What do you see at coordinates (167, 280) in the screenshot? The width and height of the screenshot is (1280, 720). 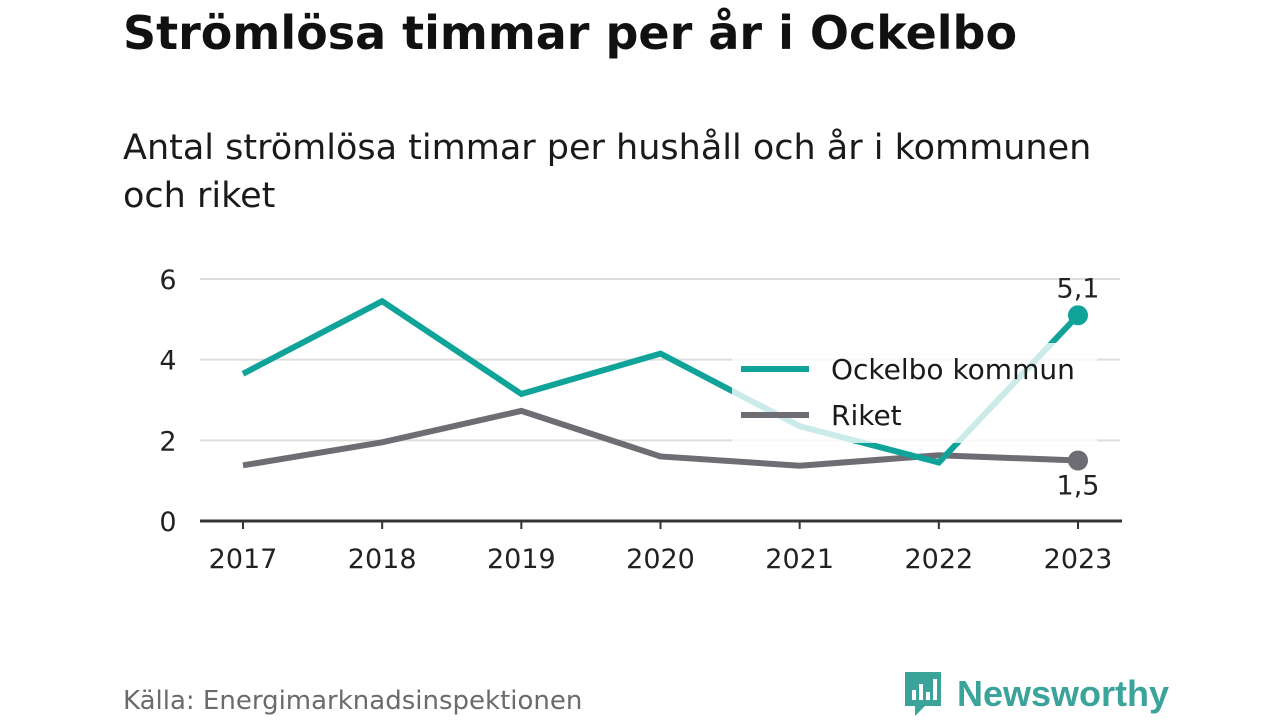 I see `y-tick-label: 6` at bounding box center [167, 280].